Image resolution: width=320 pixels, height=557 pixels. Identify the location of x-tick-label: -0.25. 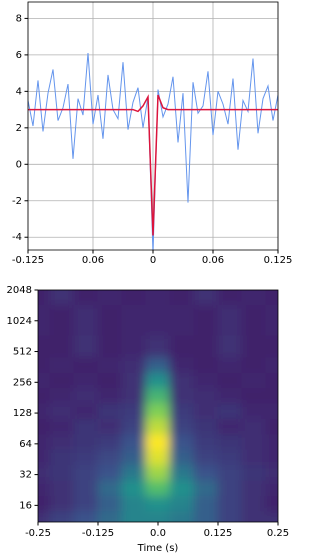
(38, 533).